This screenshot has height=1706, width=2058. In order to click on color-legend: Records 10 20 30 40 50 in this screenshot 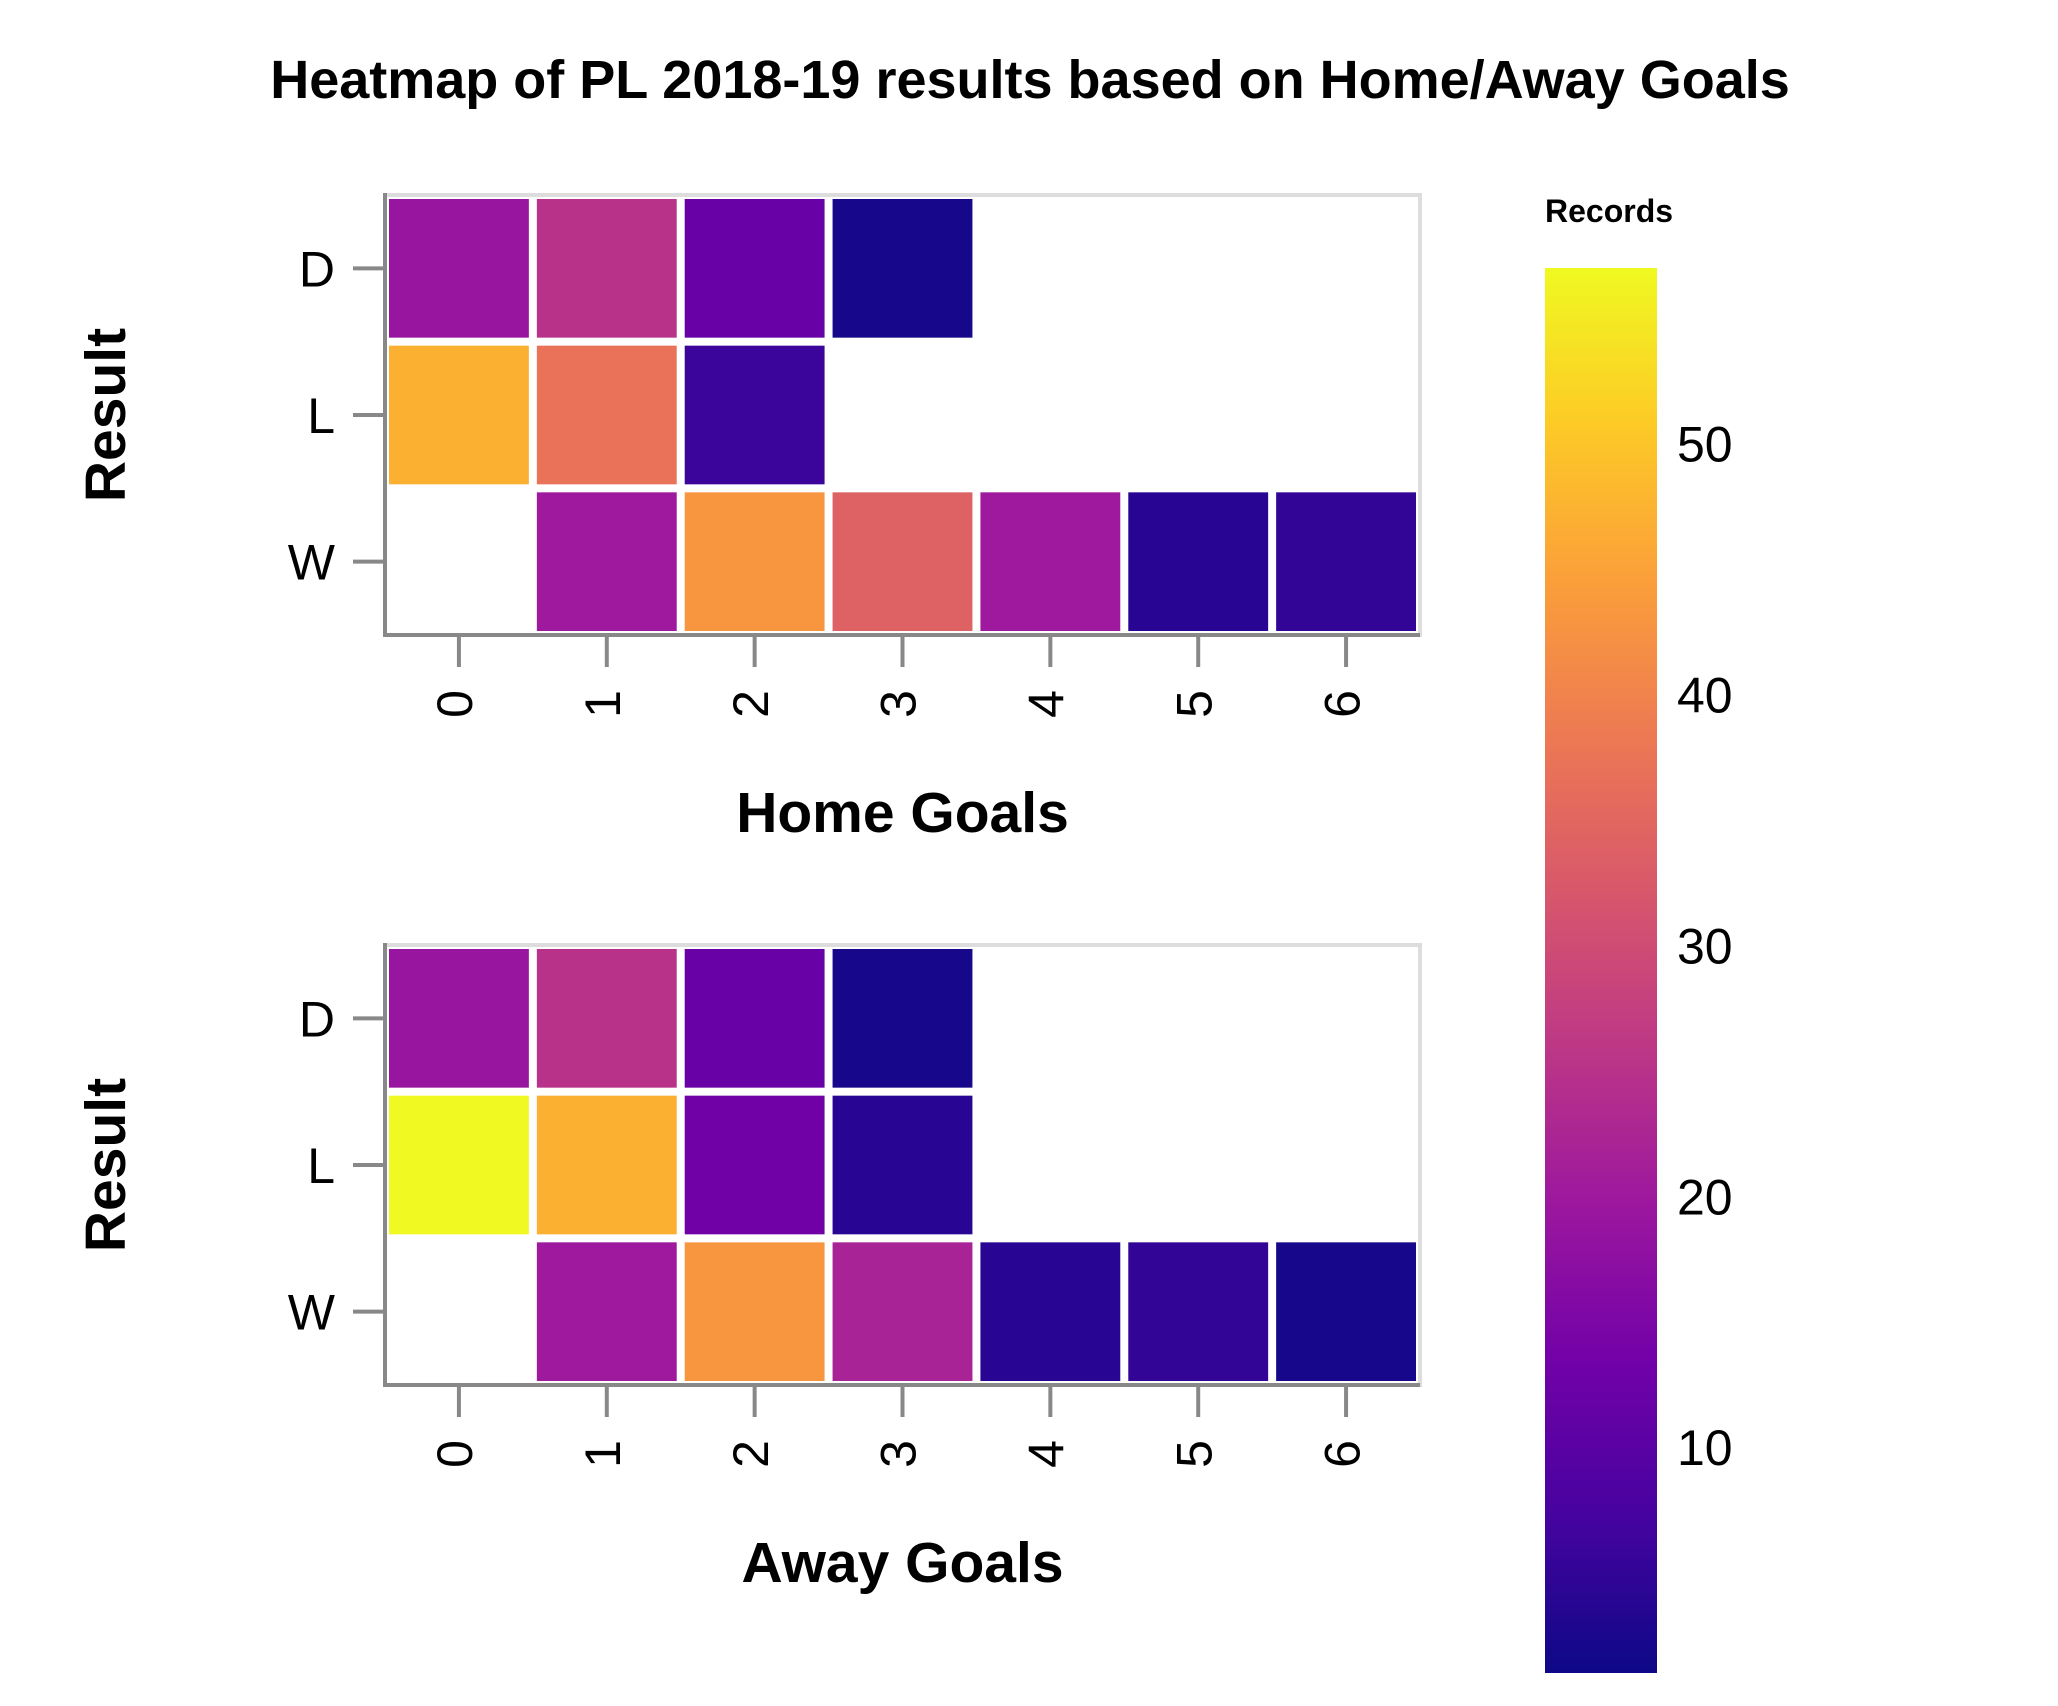, I will do `click(1639, 933)`.